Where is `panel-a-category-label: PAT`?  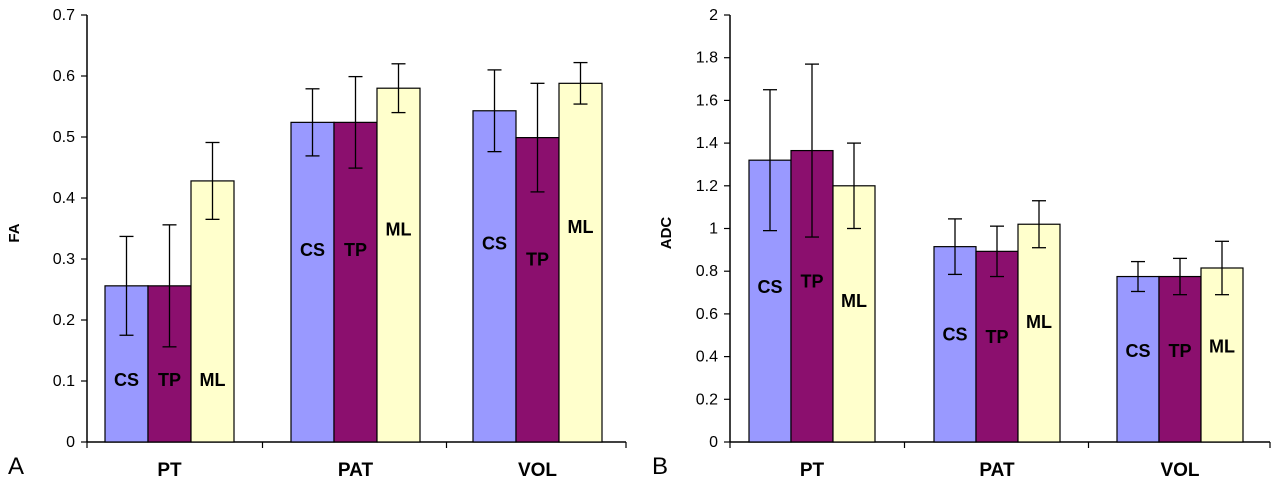 panel-a-category-label: PAT is located at coordinates (356, 470).